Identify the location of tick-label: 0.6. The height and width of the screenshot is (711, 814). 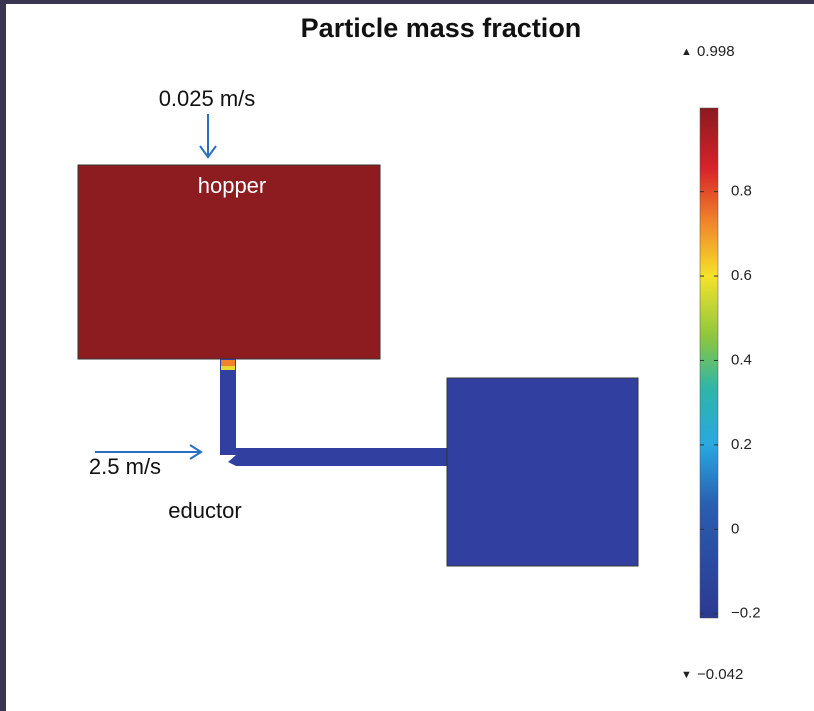
(741, 275).